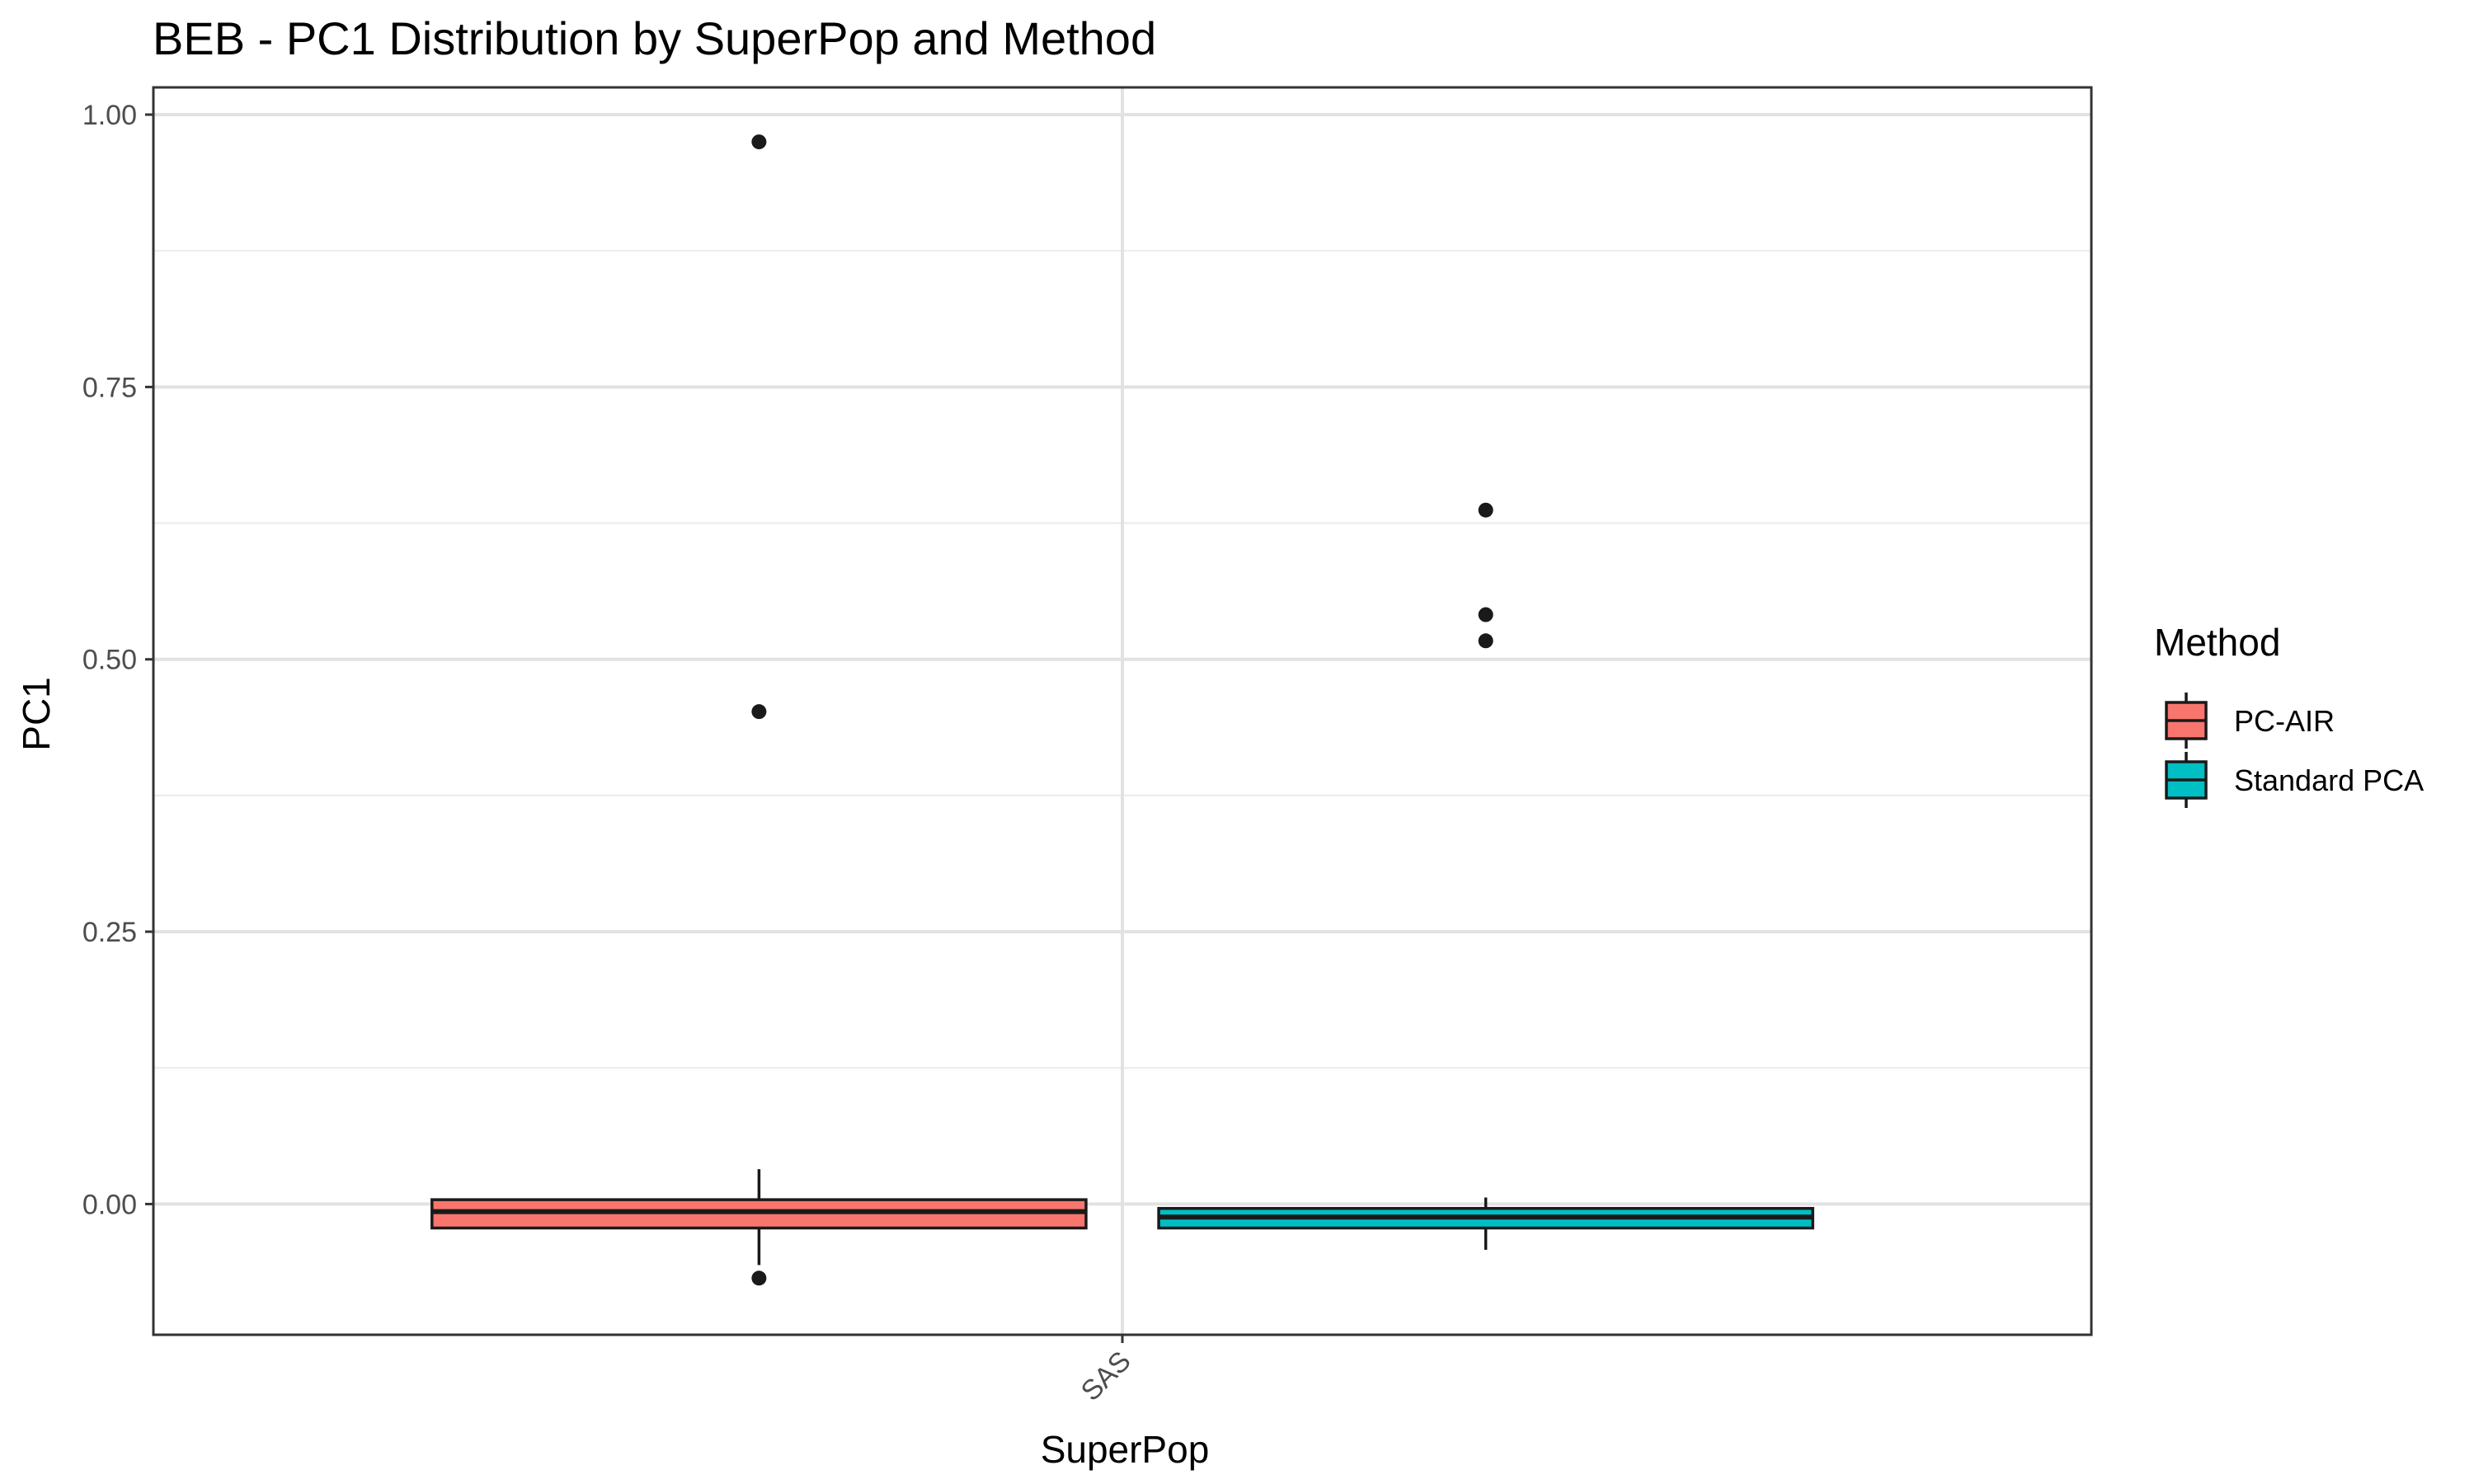 This screenshot has width=2474, height=1484. What do you see at coordinates (2329, 780) in the screenshot?
I see `legend-label: Standard PCA` at bounding box center [2329, 780].